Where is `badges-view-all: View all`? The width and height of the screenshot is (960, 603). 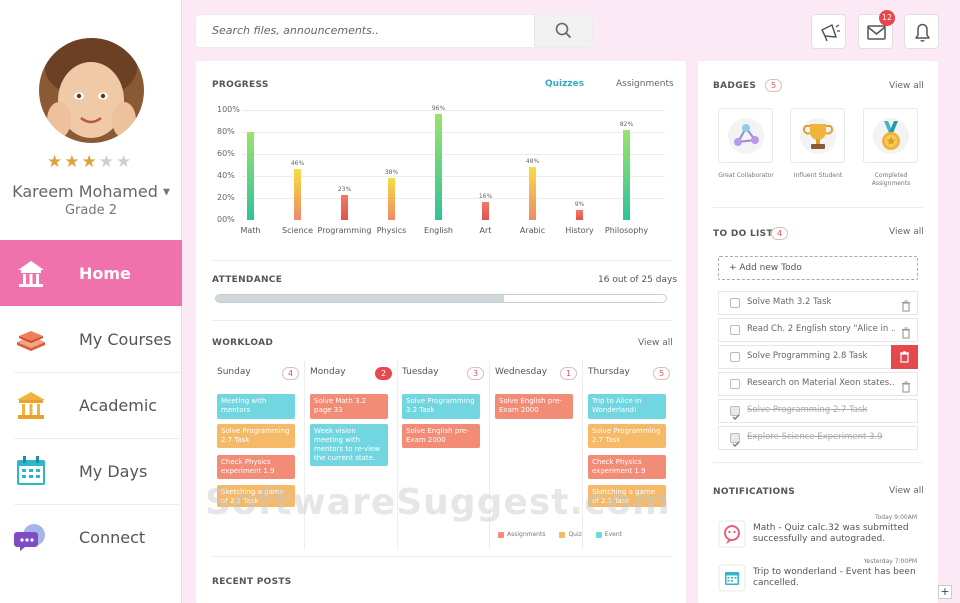
badges-view-all: View all is located at coordinates (906, 86).